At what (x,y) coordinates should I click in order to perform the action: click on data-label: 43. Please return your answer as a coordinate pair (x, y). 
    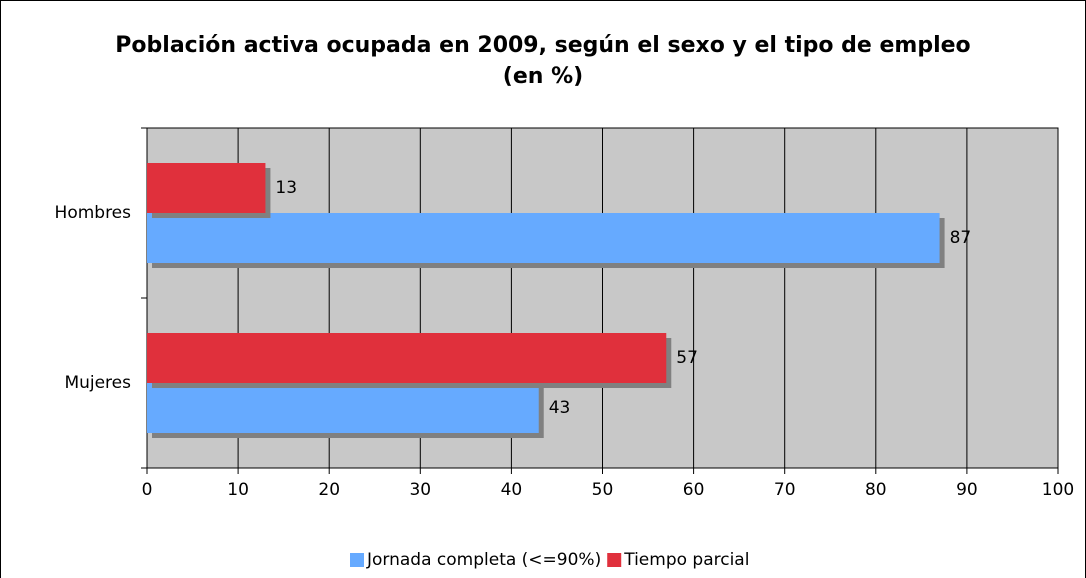
    Looking at the image, I should click on (560, 408).